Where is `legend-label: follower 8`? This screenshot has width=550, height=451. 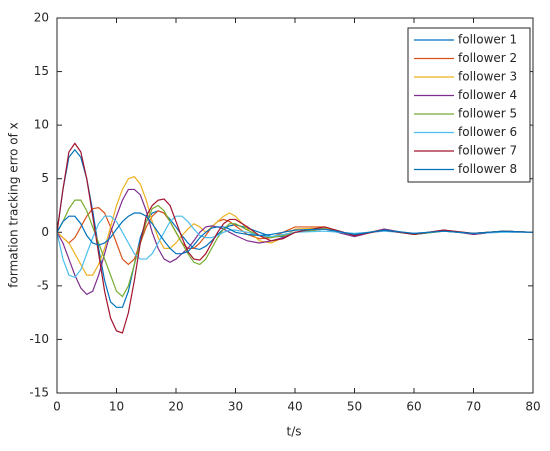
legend-label: follower 8 is located at coordinates (487, 169).